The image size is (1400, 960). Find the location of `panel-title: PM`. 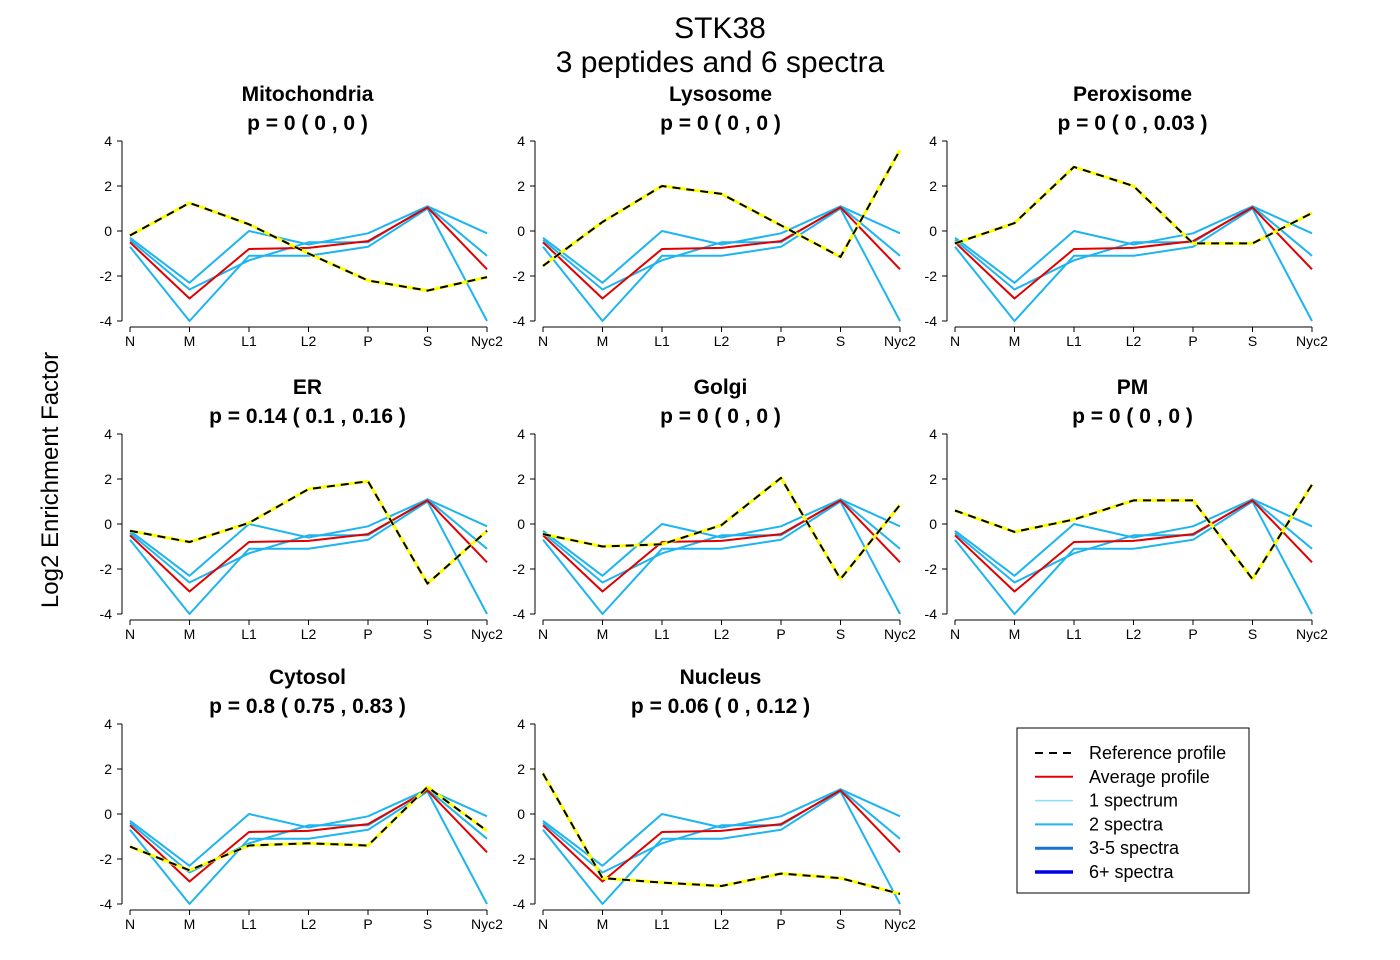

panel-title: PM is located at coordinates (1133, 387).